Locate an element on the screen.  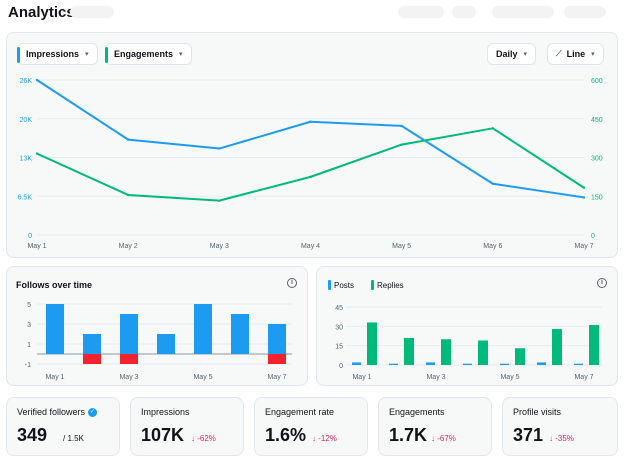
impressions-color-bar is located at coordinates (18, 55).